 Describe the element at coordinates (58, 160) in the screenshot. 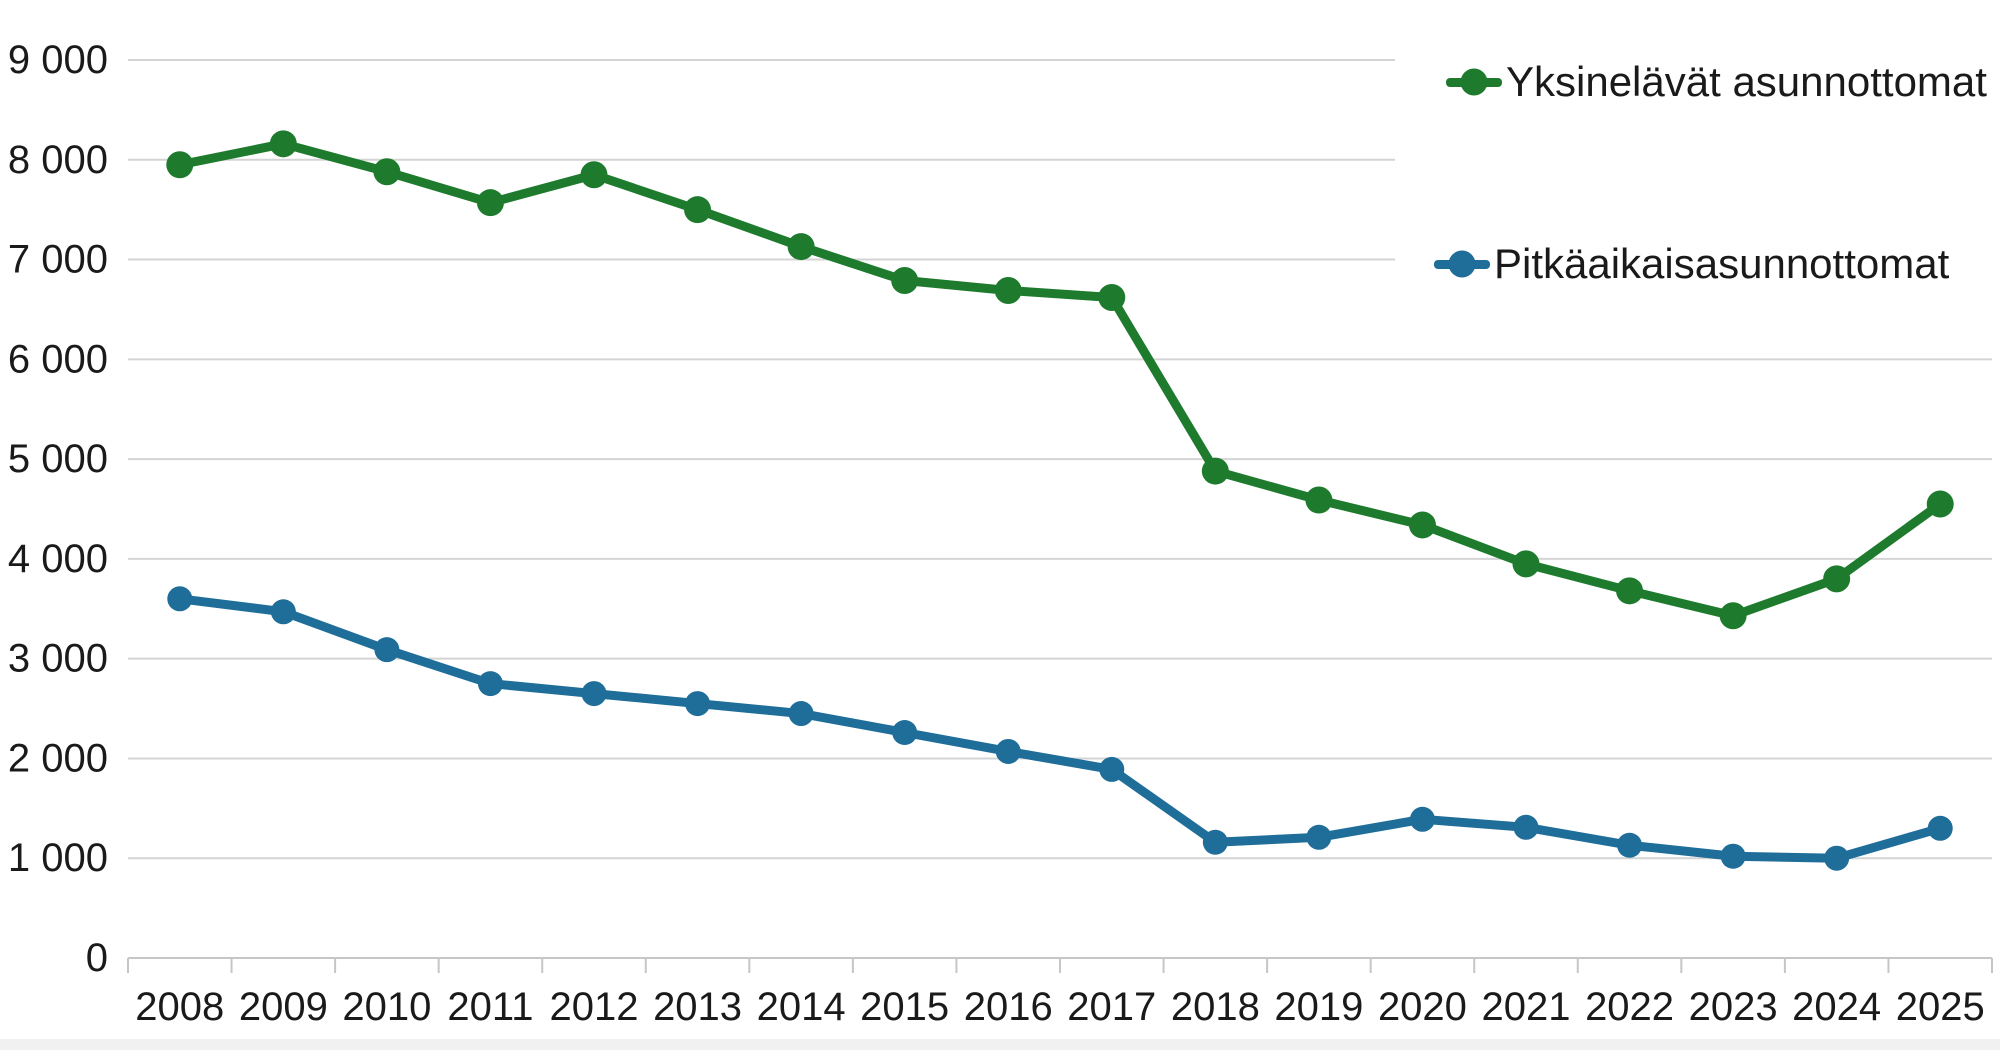

I see `svg-text: 8 000` at that location.